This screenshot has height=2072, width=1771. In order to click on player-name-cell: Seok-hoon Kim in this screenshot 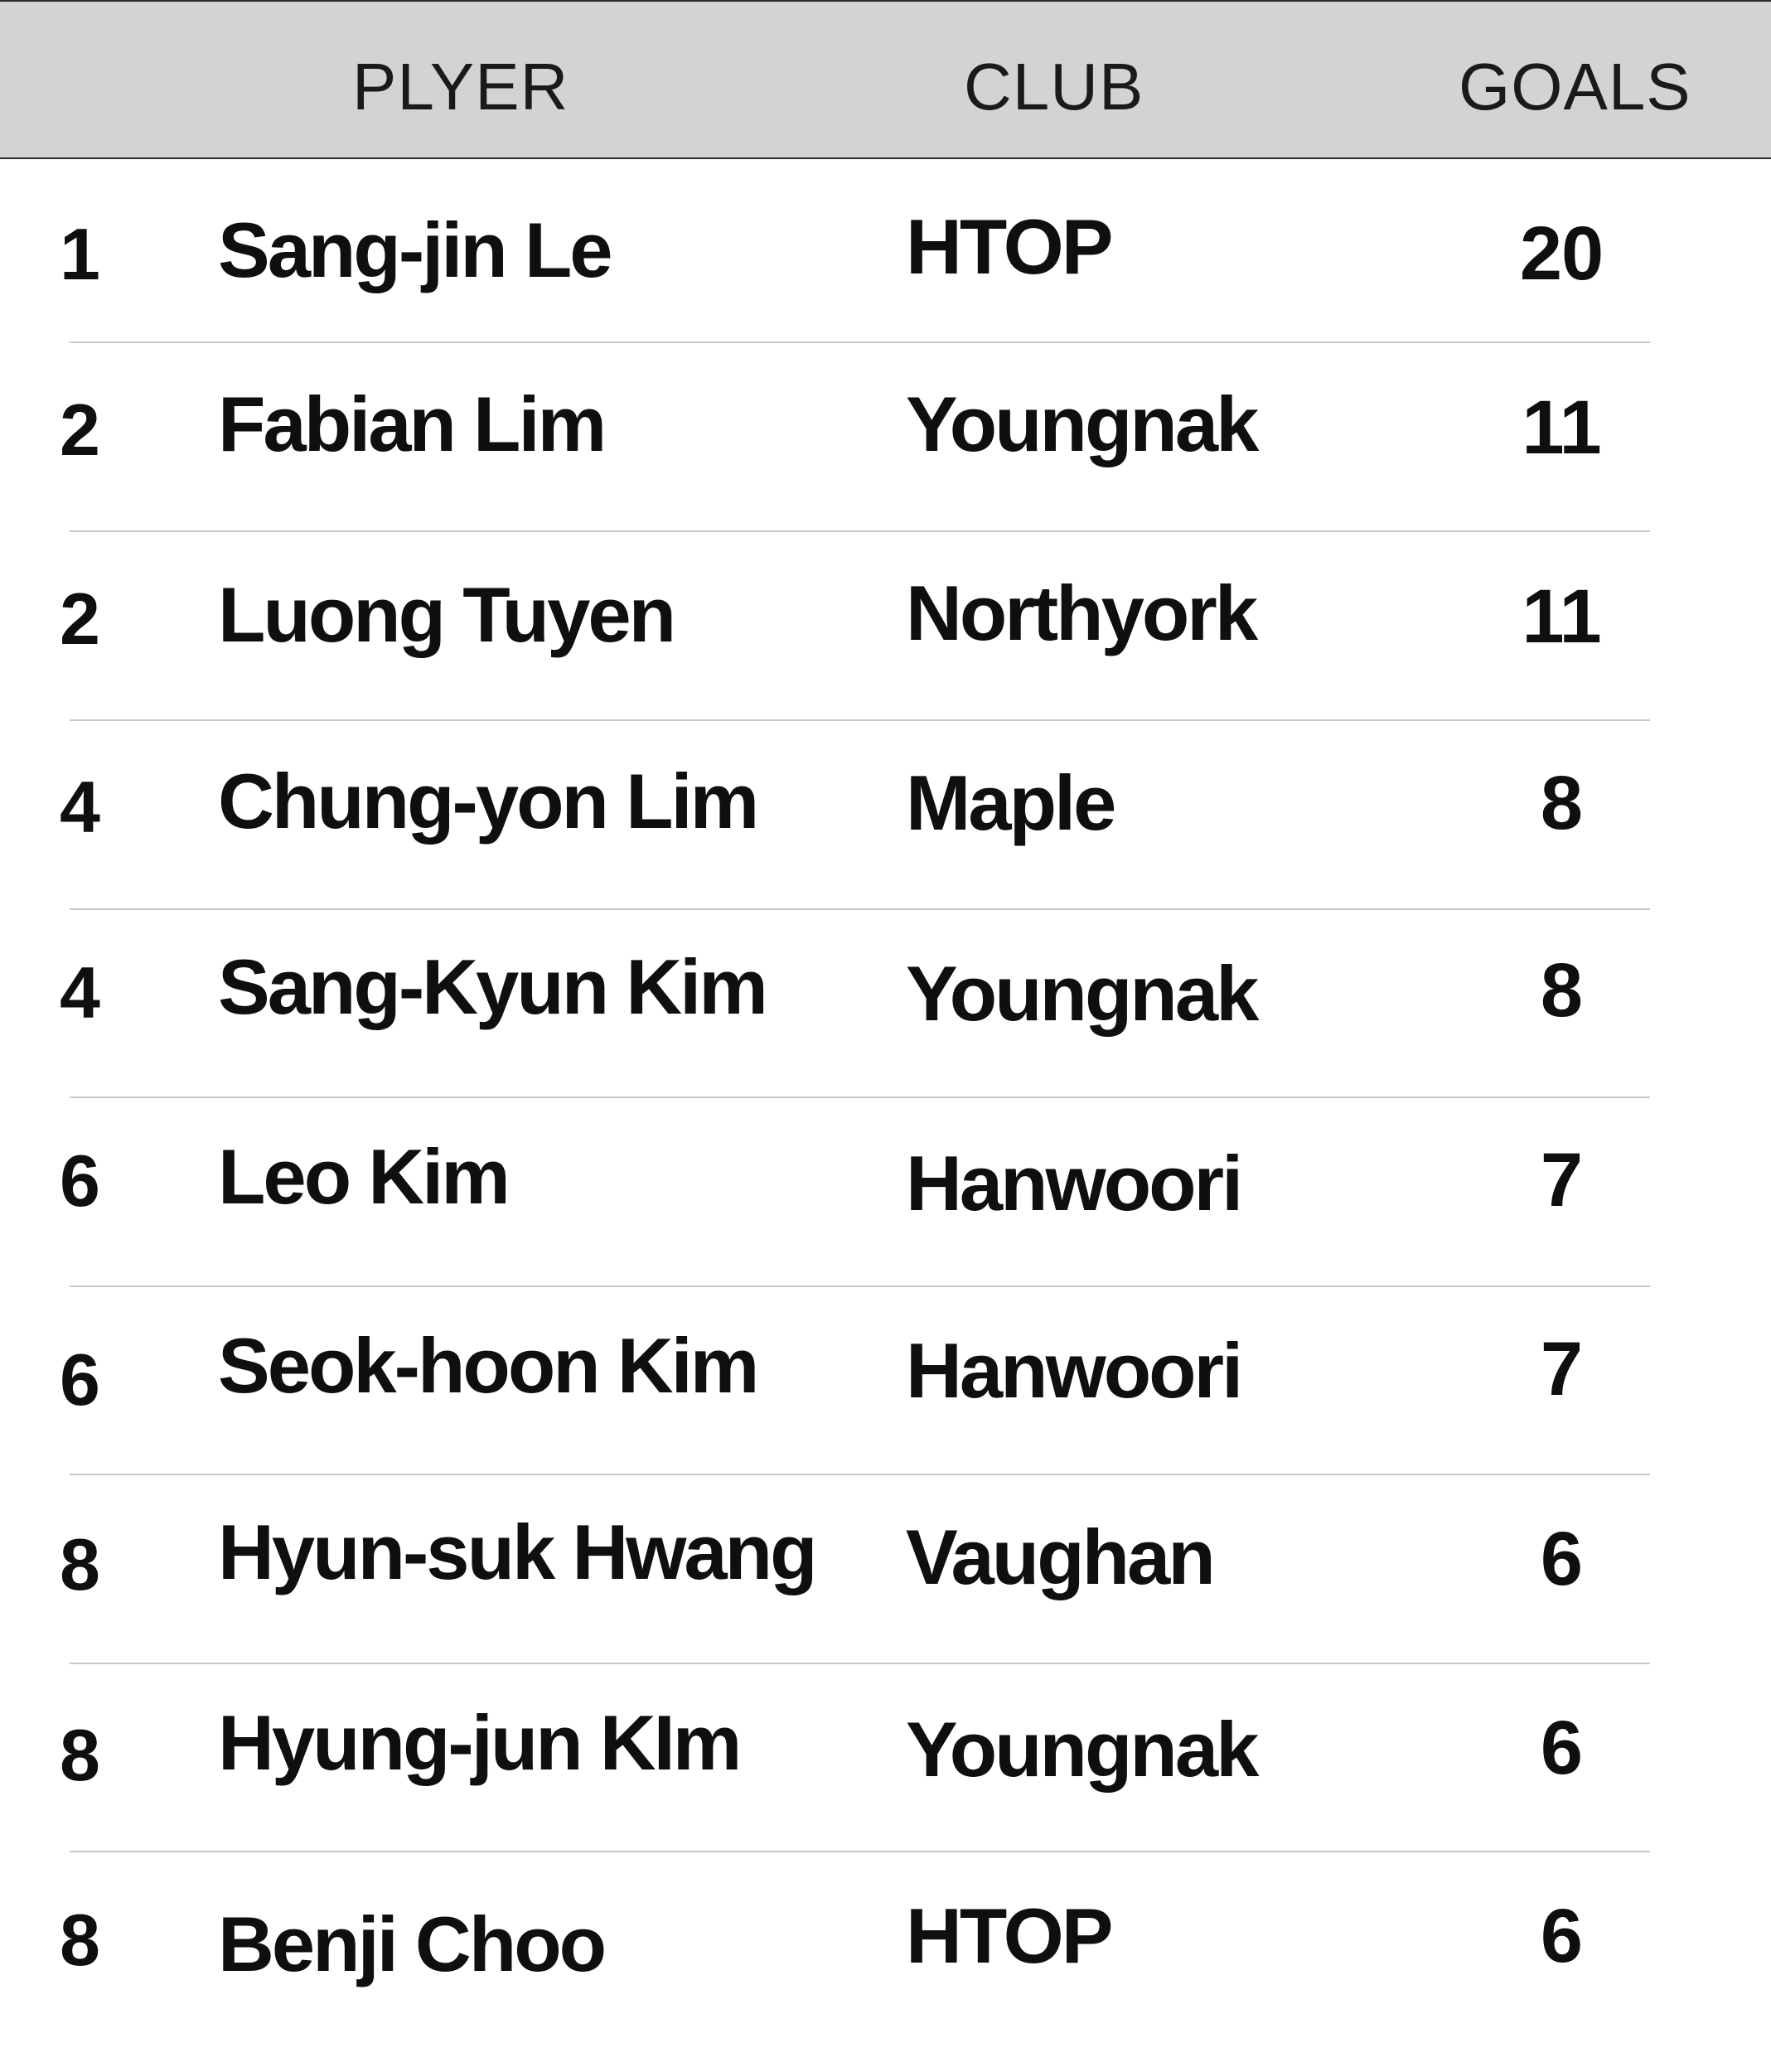, I will do `click(488, 1365)`.